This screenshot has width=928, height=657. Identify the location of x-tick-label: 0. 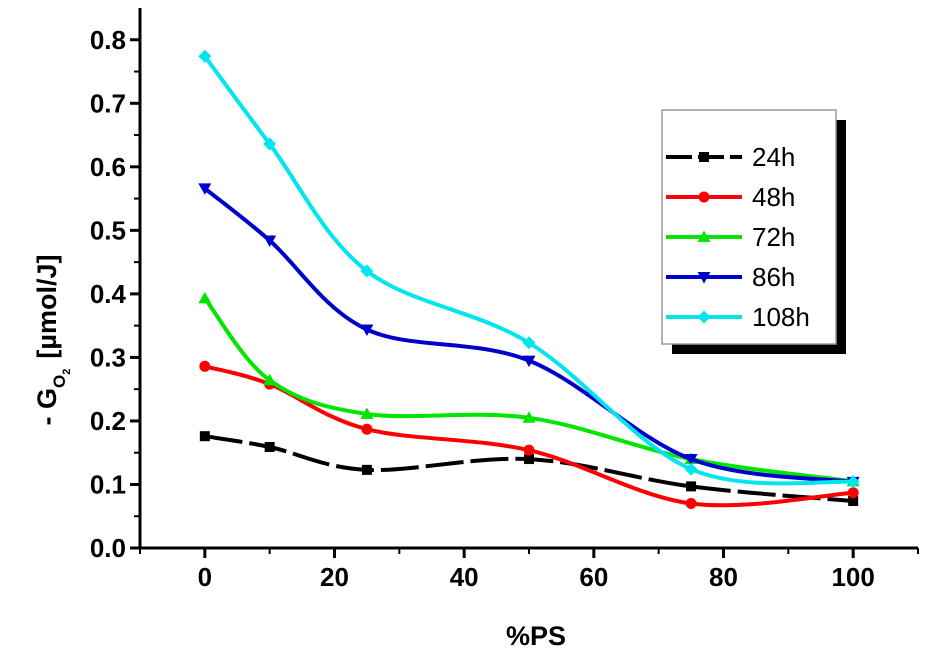
(205, 577).